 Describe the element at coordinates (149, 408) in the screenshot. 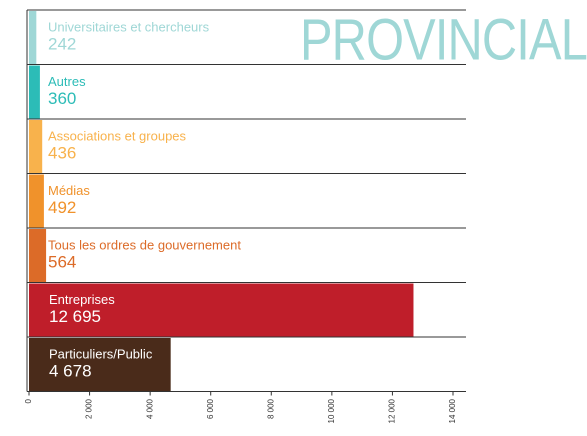

I see `x-tick-label: 4 000` at that location.